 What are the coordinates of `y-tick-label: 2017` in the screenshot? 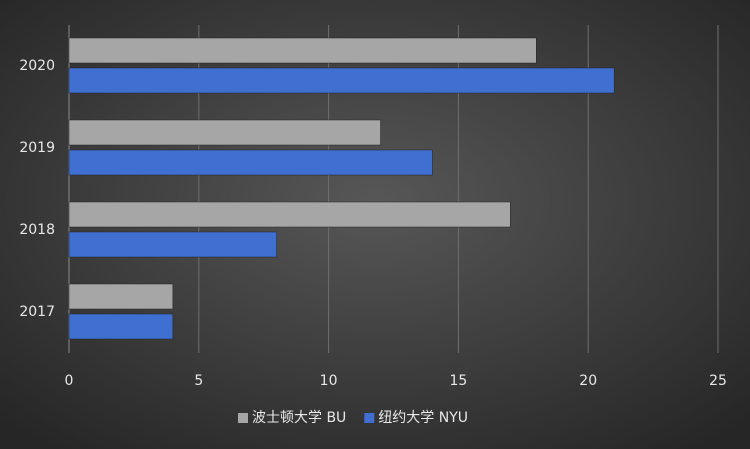 It's located at (37, 312).